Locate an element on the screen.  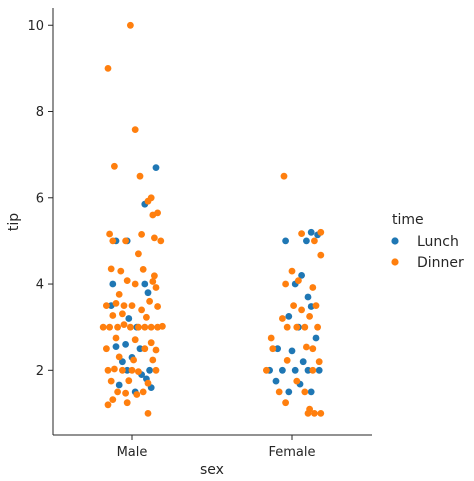
y-tick-label: 6 is located at coordinates (40, 198).